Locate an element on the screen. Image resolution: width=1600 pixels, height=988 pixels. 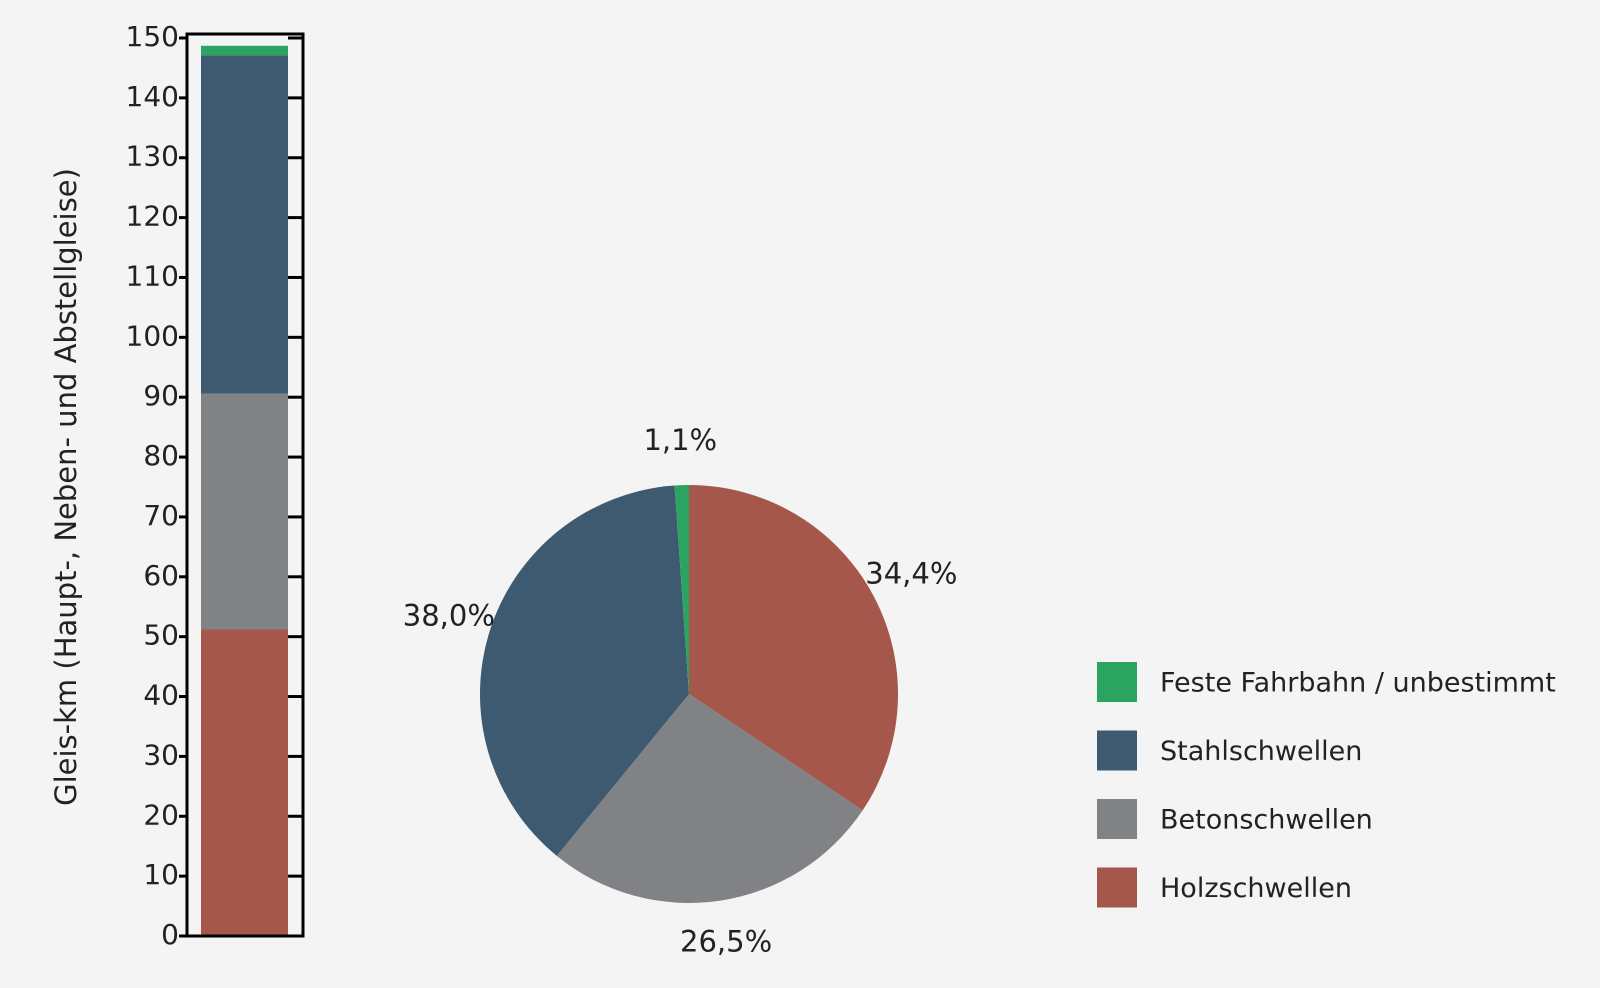
y-tick-label: 10 is located at coordinates (161, 874).